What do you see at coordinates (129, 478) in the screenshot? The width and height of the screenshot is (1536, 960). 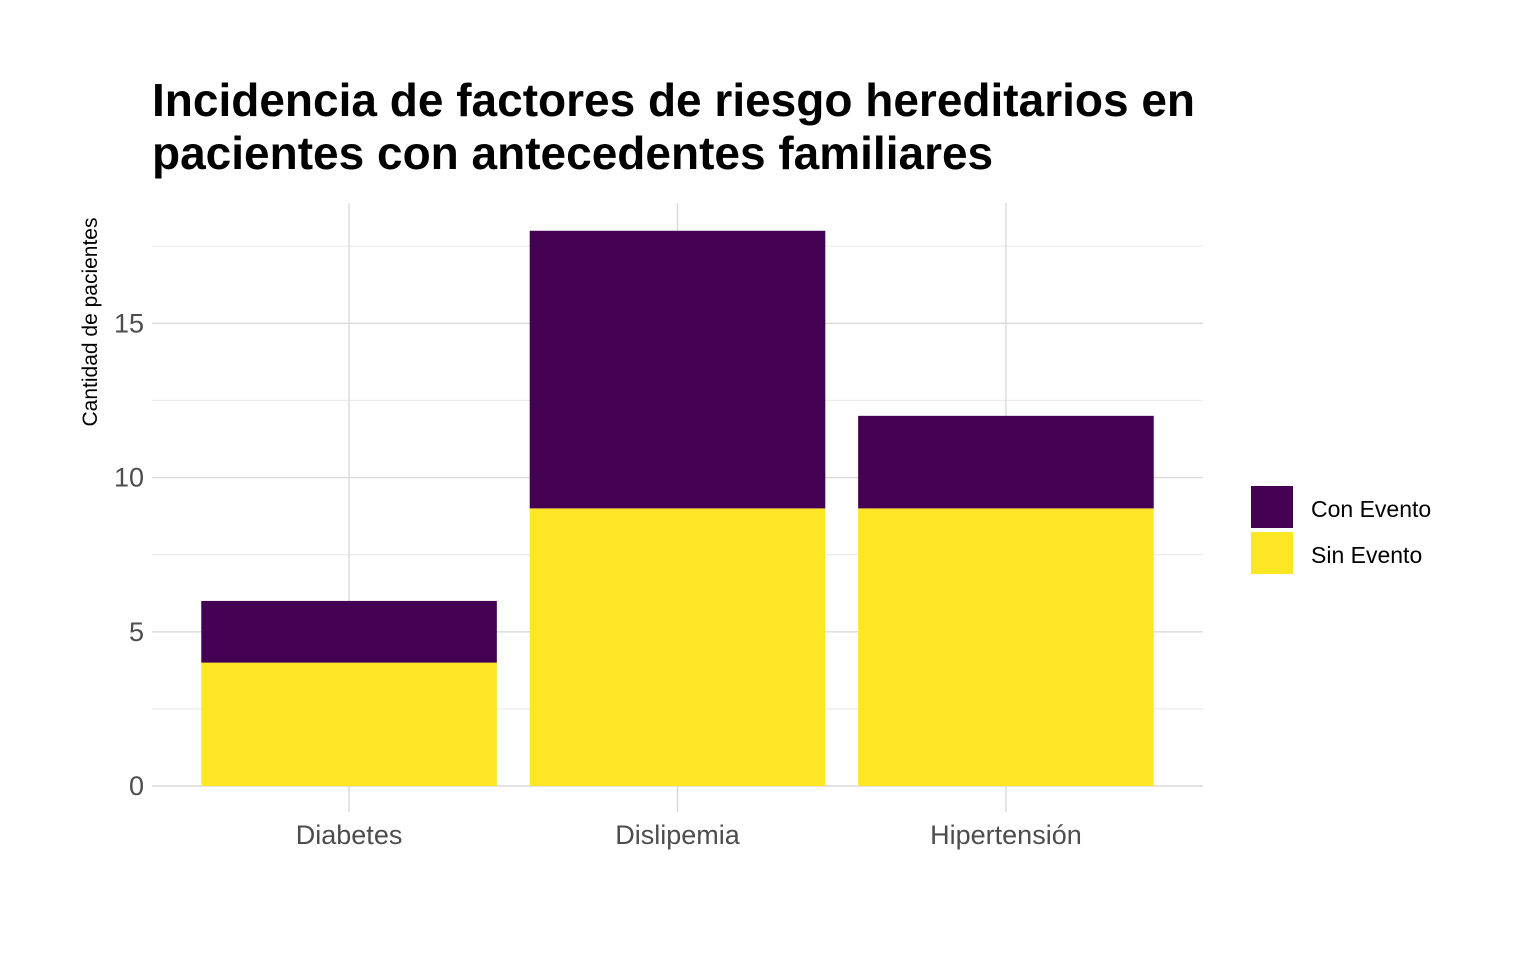 I see `y-tick-label: 10` at bounding box center [129, 478].